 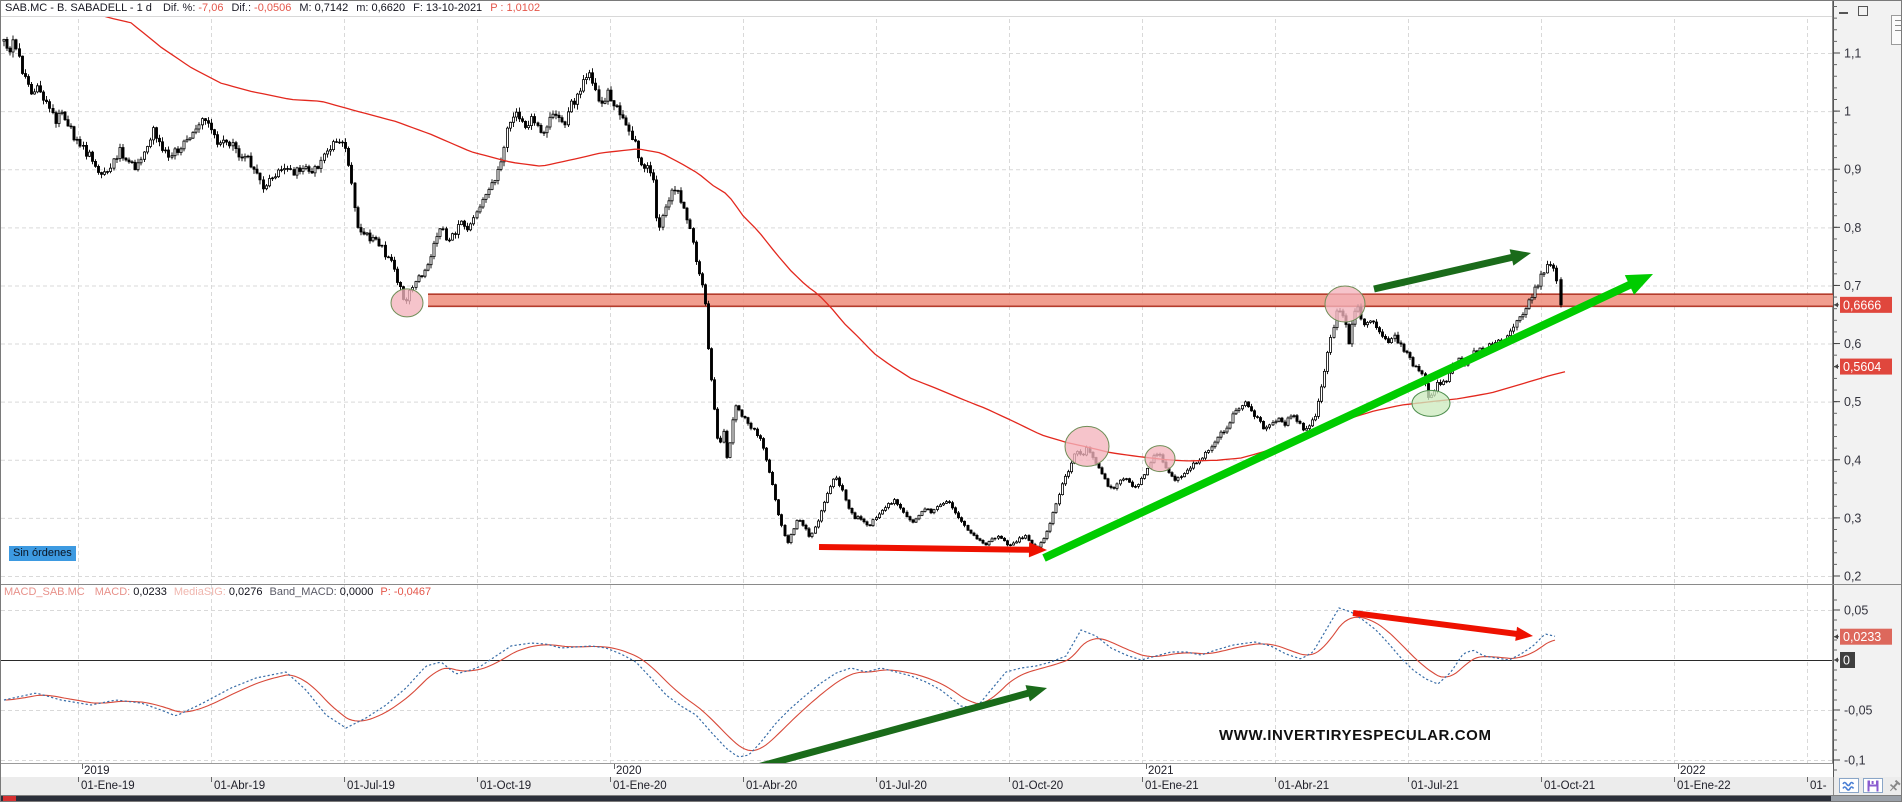 I want to click on price-badge-label: 0,5604, so click(x=1862, y=367).